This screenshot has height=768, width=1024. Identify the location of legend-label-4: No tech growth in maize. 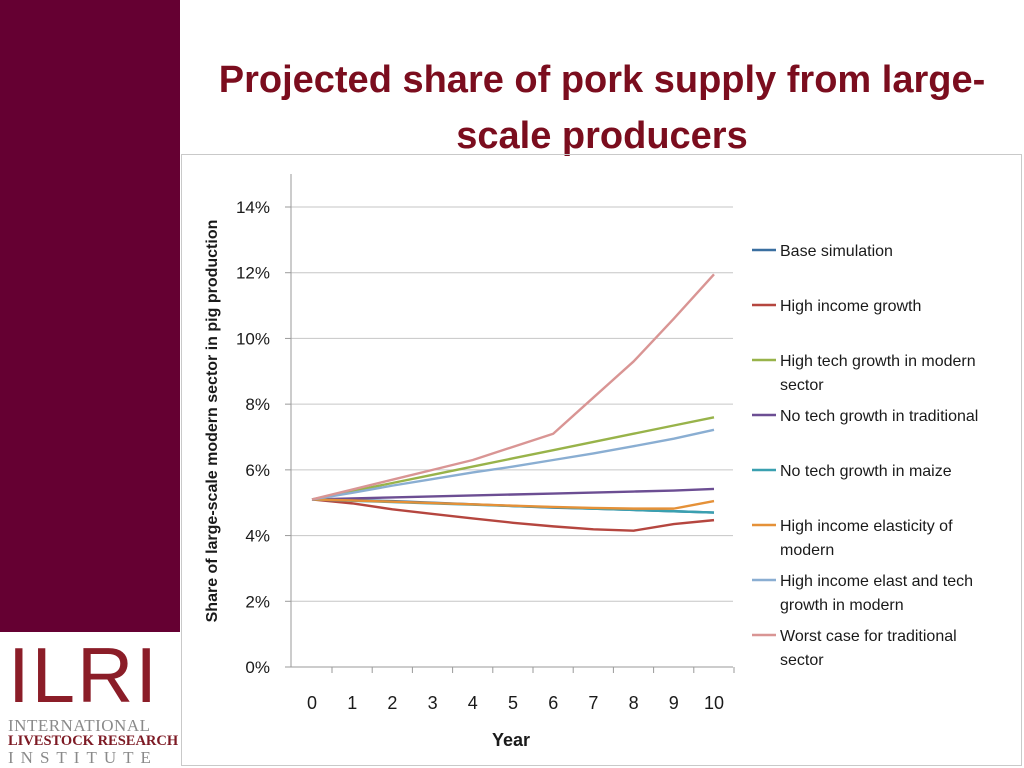
(866, 471).